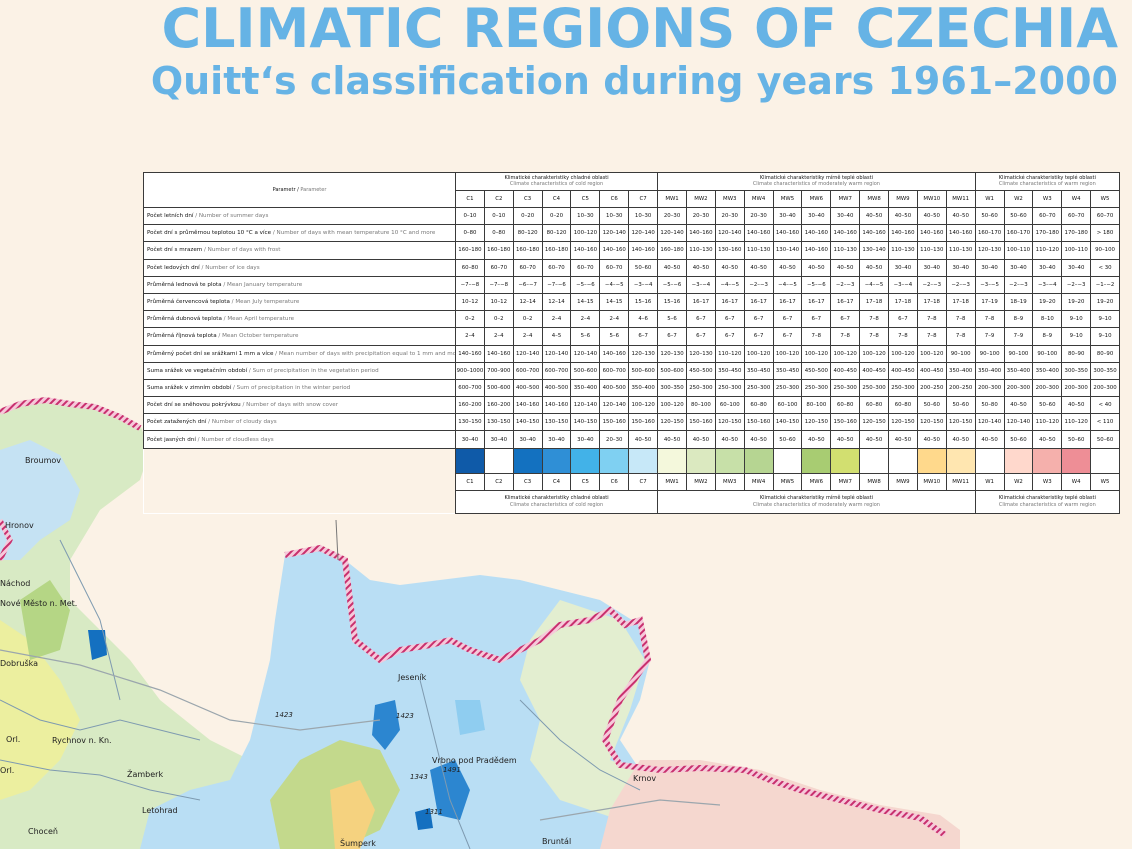 Image resolution: width=1132 pixels, height=849 pixels. I want to click on table-cell: 110–130, so click(758, 250).